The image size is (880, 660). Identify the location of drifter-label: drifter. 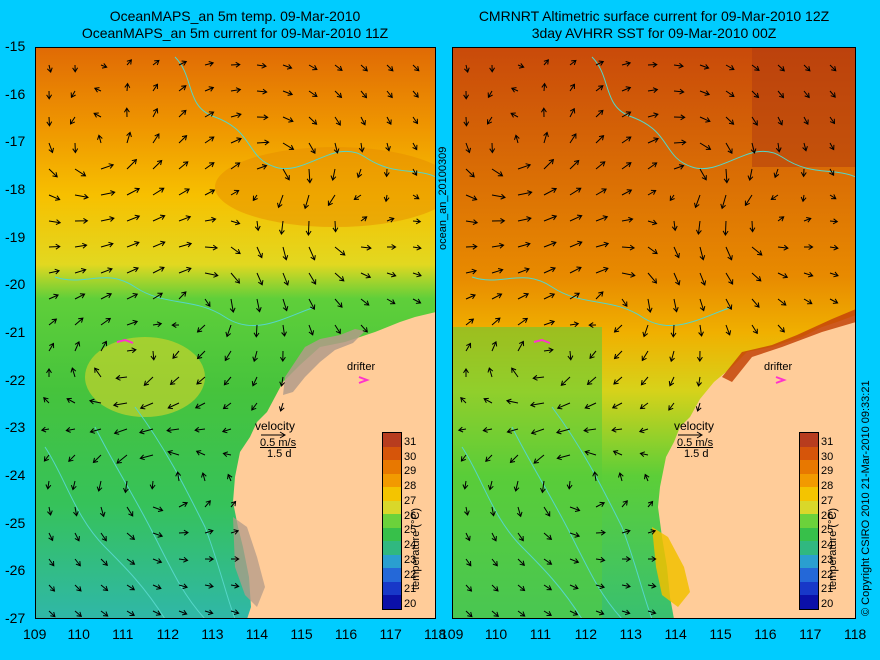
(778, 367).